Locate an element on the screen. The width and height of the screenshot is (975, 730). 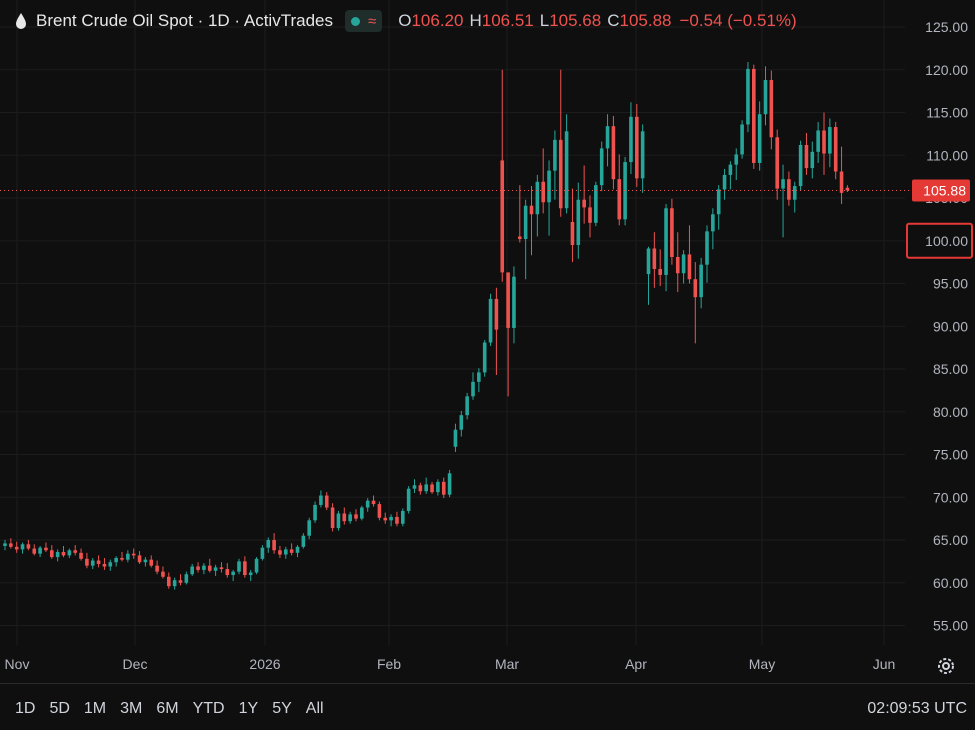
timeframe-button-5y: 5Y is located at coordinates (282, 708).